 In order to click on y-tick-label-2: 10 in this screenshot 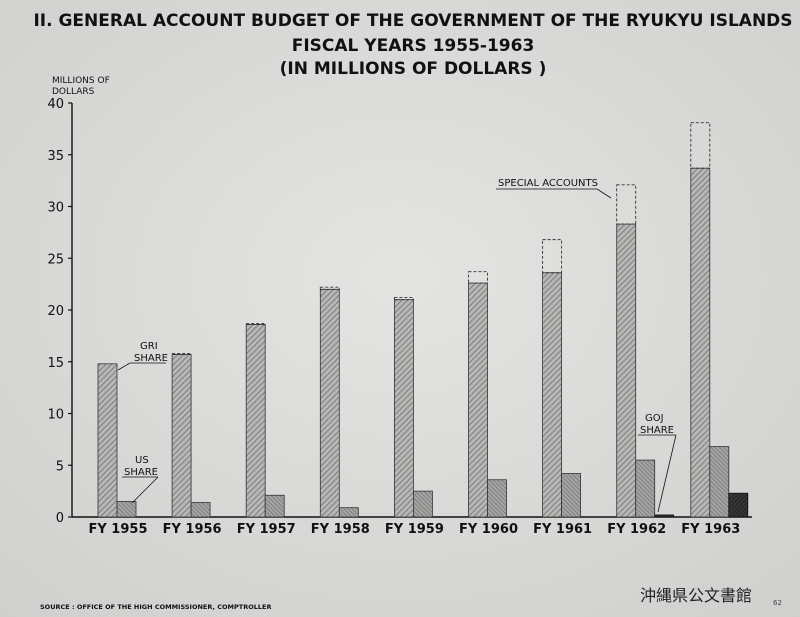, I will do `click(55, 415)`.